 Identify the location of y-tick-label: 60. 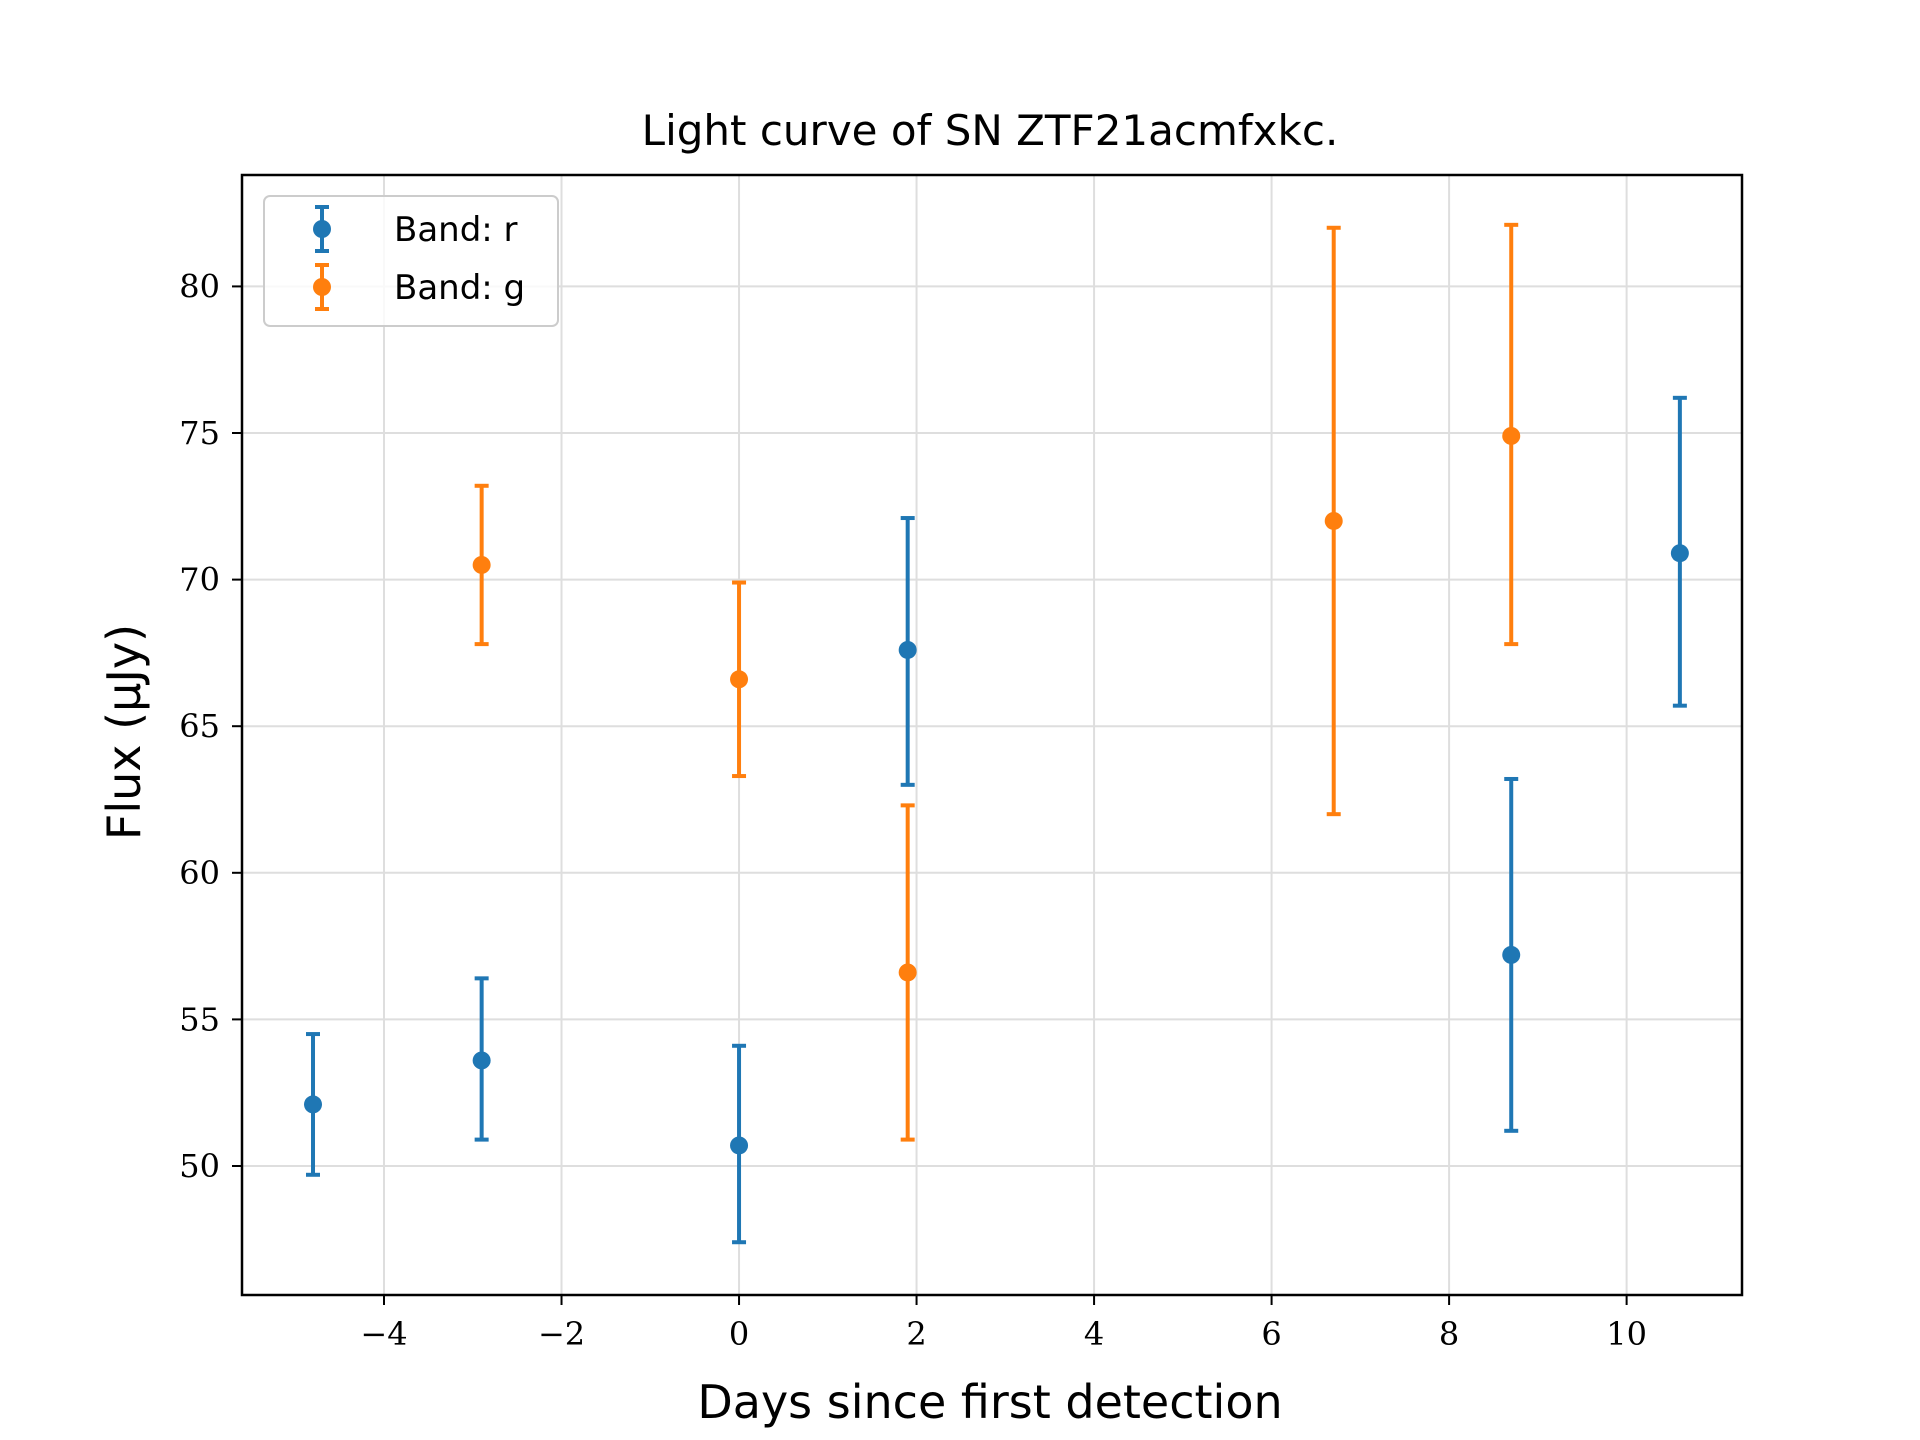
(199, 873).